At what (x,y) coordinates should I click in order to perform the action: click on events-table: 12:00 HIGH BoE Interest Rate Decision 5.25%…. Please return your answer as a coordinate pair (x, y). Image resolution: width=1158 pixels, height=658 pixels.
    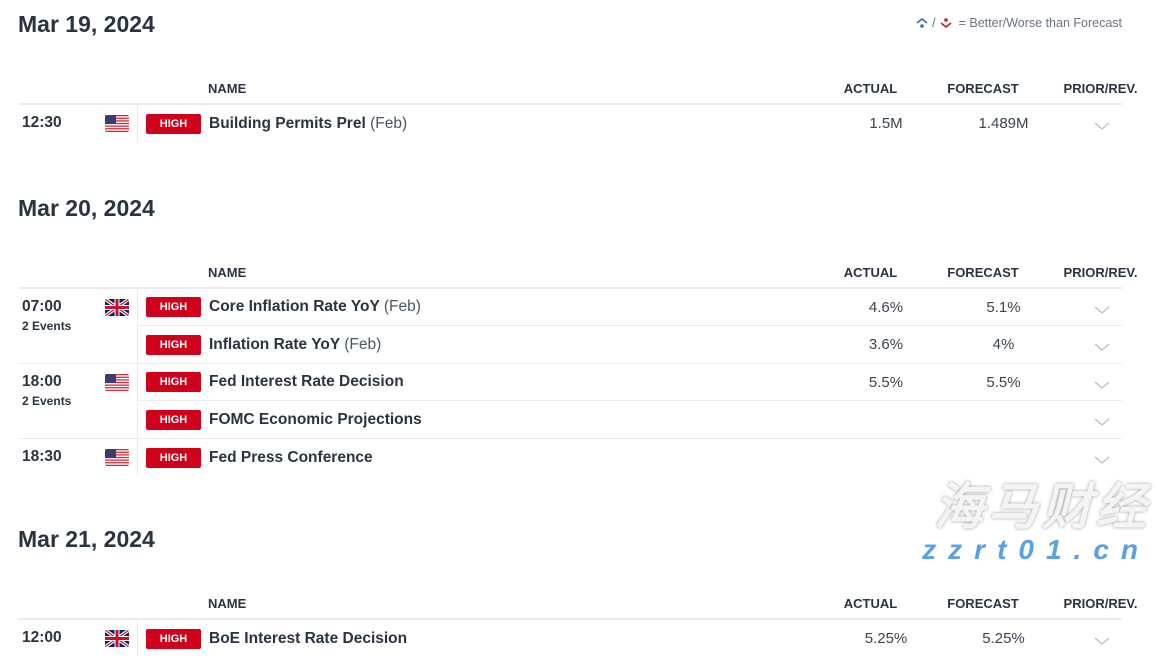
    Looking at the image, I should click on (570, 638).